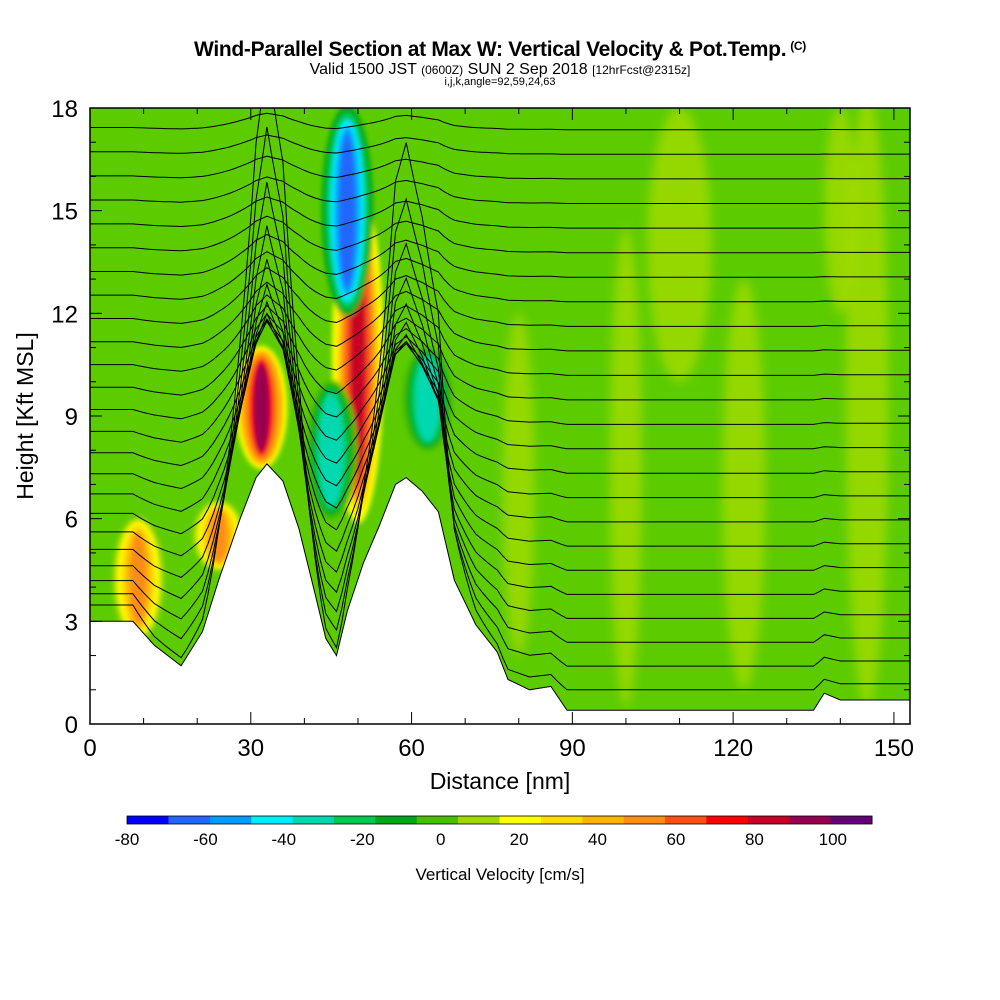 Image resolution: width=1000 pixels, height=1000 pixels. I want to click on colorbar-tick-label: 80, so click(754, 839).